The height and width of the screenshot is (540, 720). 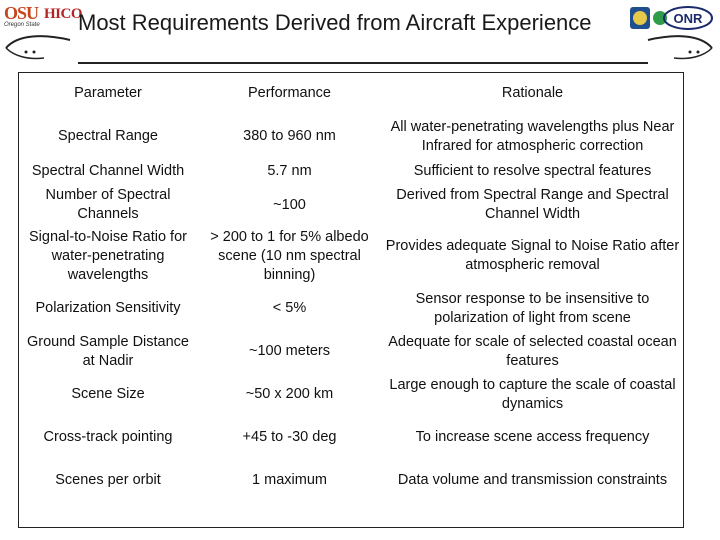 What do you see at coordinates (289, 204) in the screenshot?
I see `cell-performance: ~100` at bounding box center [289, 204].